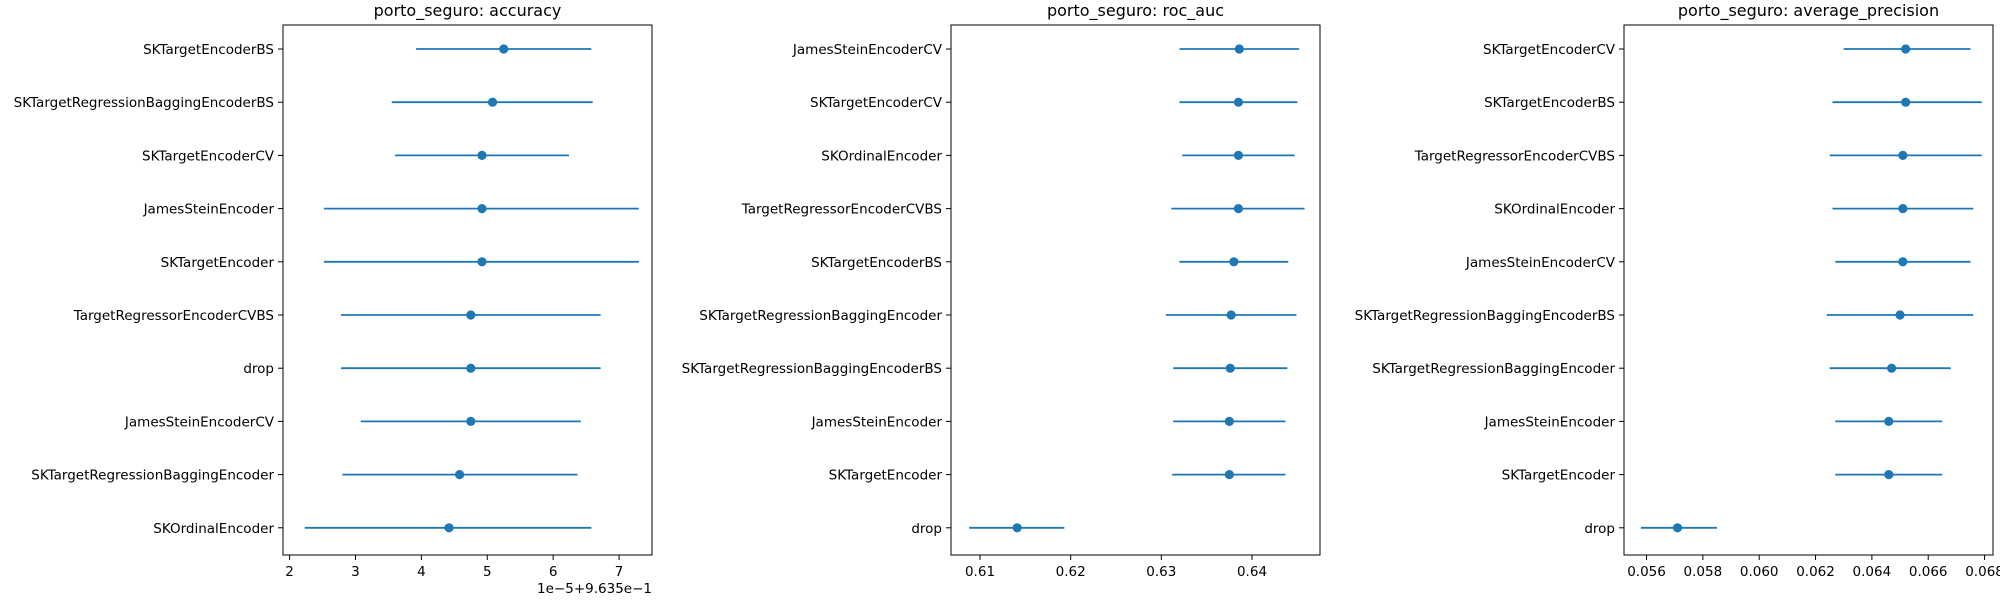 The image size is (2000, 600). I want to click on x-tick-label: 0.61, so click(980, 572).